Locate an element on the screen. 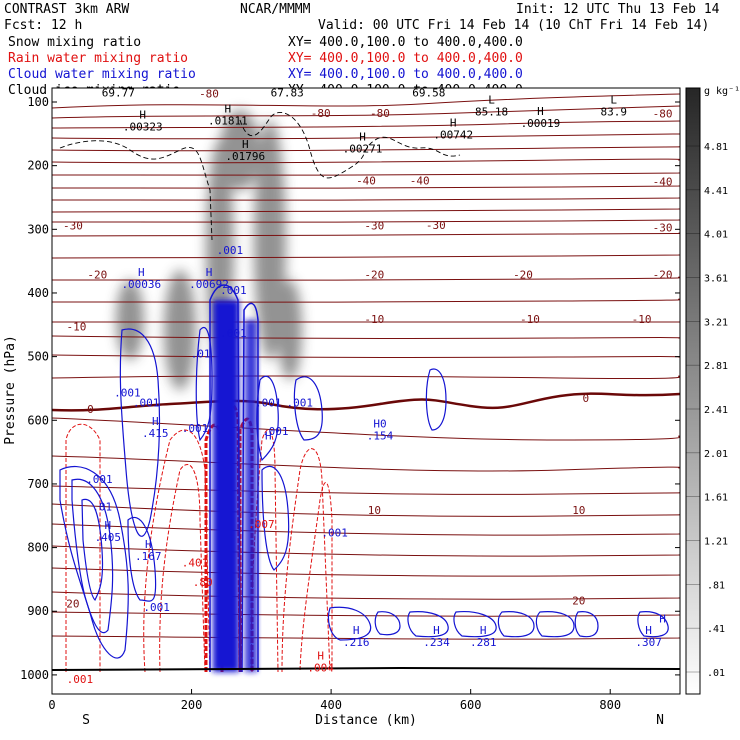 Image resolution: width=740 pixels, height=740 pixels. extremum-value: 83.9 is located at coordinates (613, 112).